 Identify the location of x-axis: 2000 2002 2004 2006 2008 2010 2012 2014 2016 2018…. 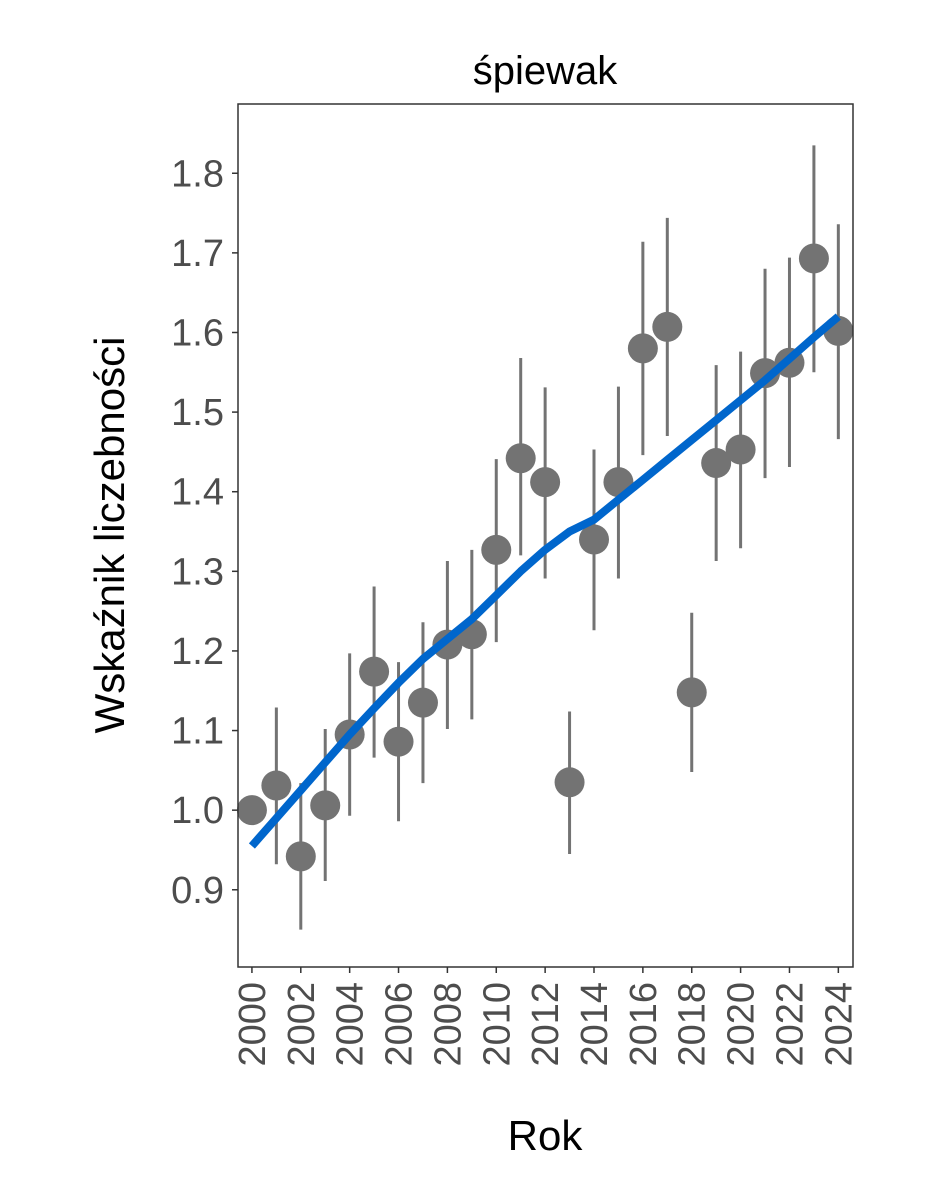
(546, 1017).